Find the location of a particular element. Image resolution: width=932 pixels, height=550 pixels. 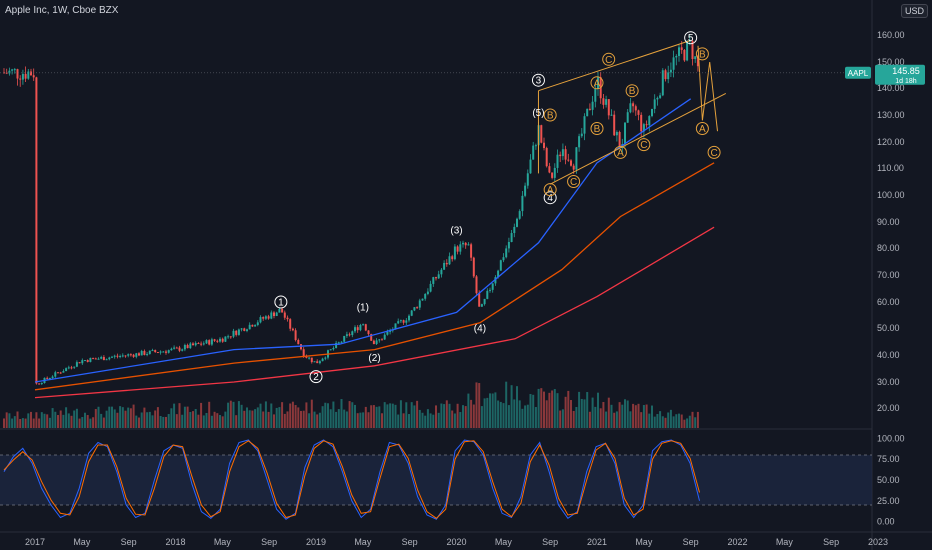

wave-label: C is located at coordinates (713, 153).